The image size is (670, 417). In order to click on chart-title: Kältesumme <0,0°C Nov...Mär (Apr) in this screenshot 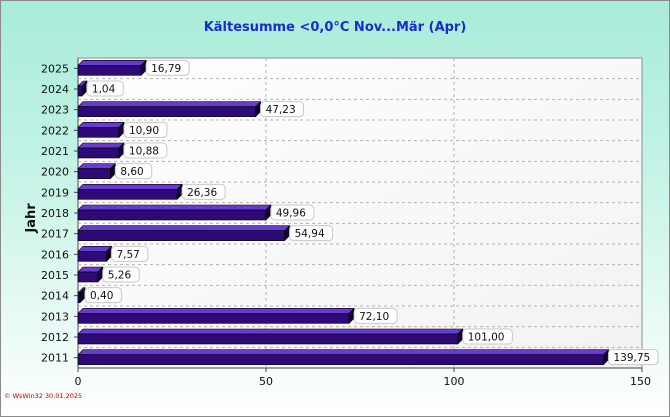, I will do `click(335, 27)`.